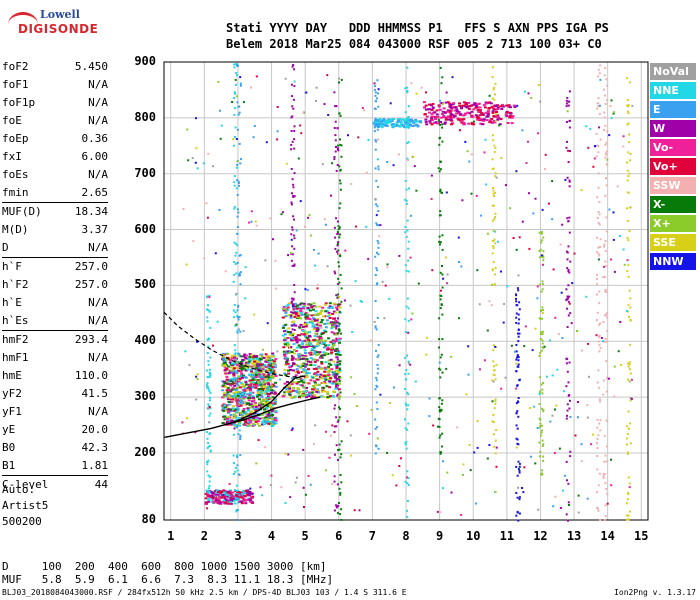 This screenshot has width=700, height=600. What do you see at coordinates (265, 400) in the screenshot?
I see `profile-line` at bounding box center [265, 400].